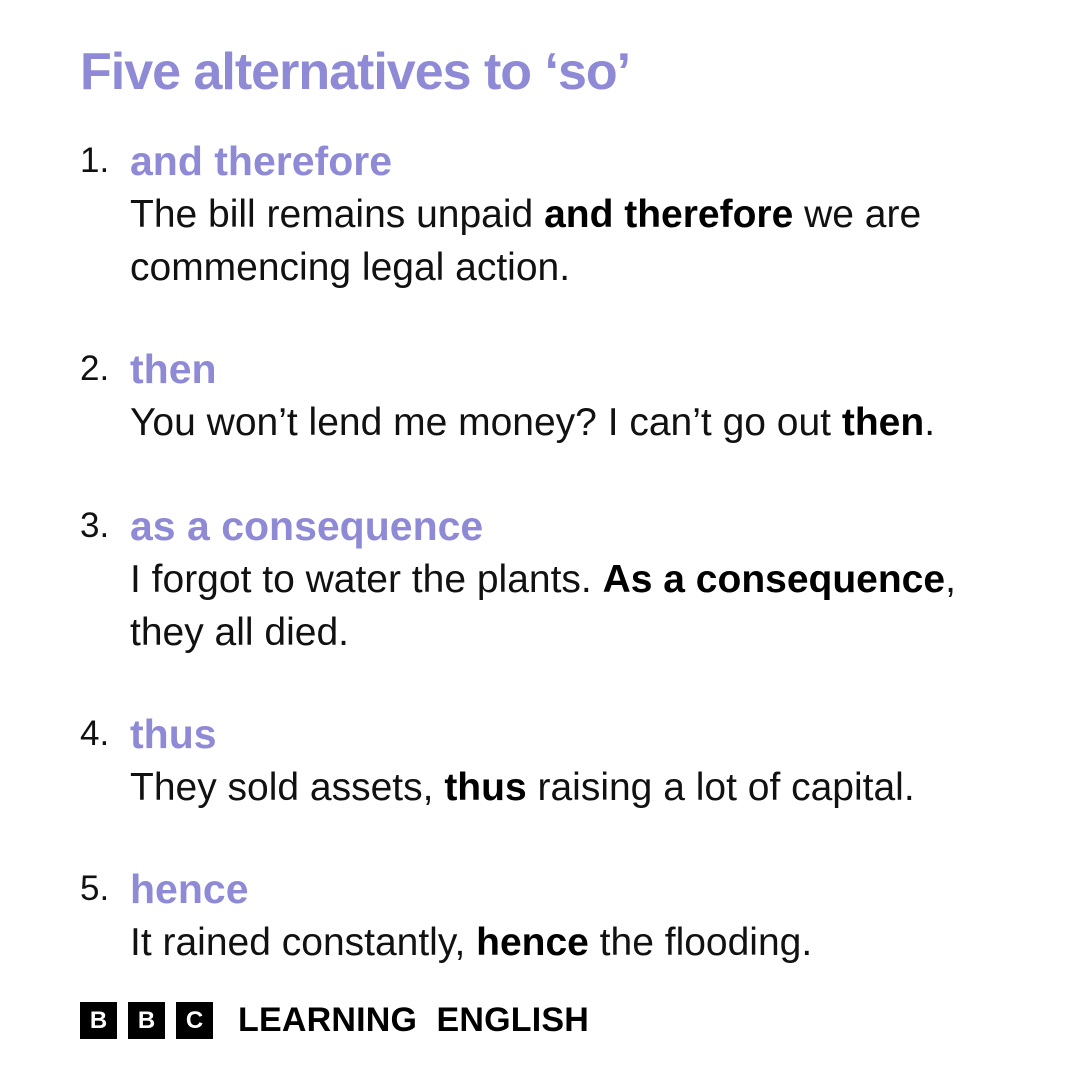 This screenshot has height=1080, width=1080. Describe the element at coordinates (307, 526) in the screenshot. I see `item-term: as a consequence` at that location.